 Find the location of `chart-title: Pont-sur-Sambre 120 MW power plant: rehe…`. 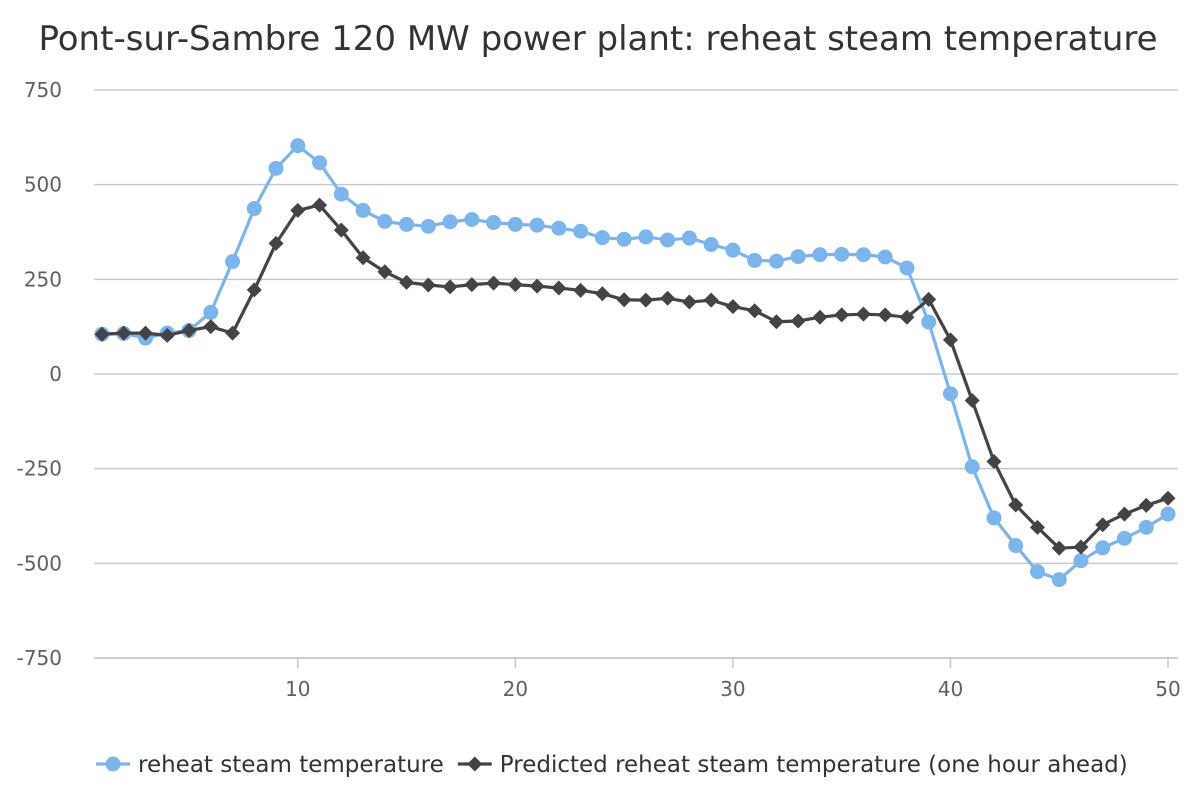

chart-title: Pont-sur-Sambre 120 MW power plant: rehe… is located at coordinates (597, 39).